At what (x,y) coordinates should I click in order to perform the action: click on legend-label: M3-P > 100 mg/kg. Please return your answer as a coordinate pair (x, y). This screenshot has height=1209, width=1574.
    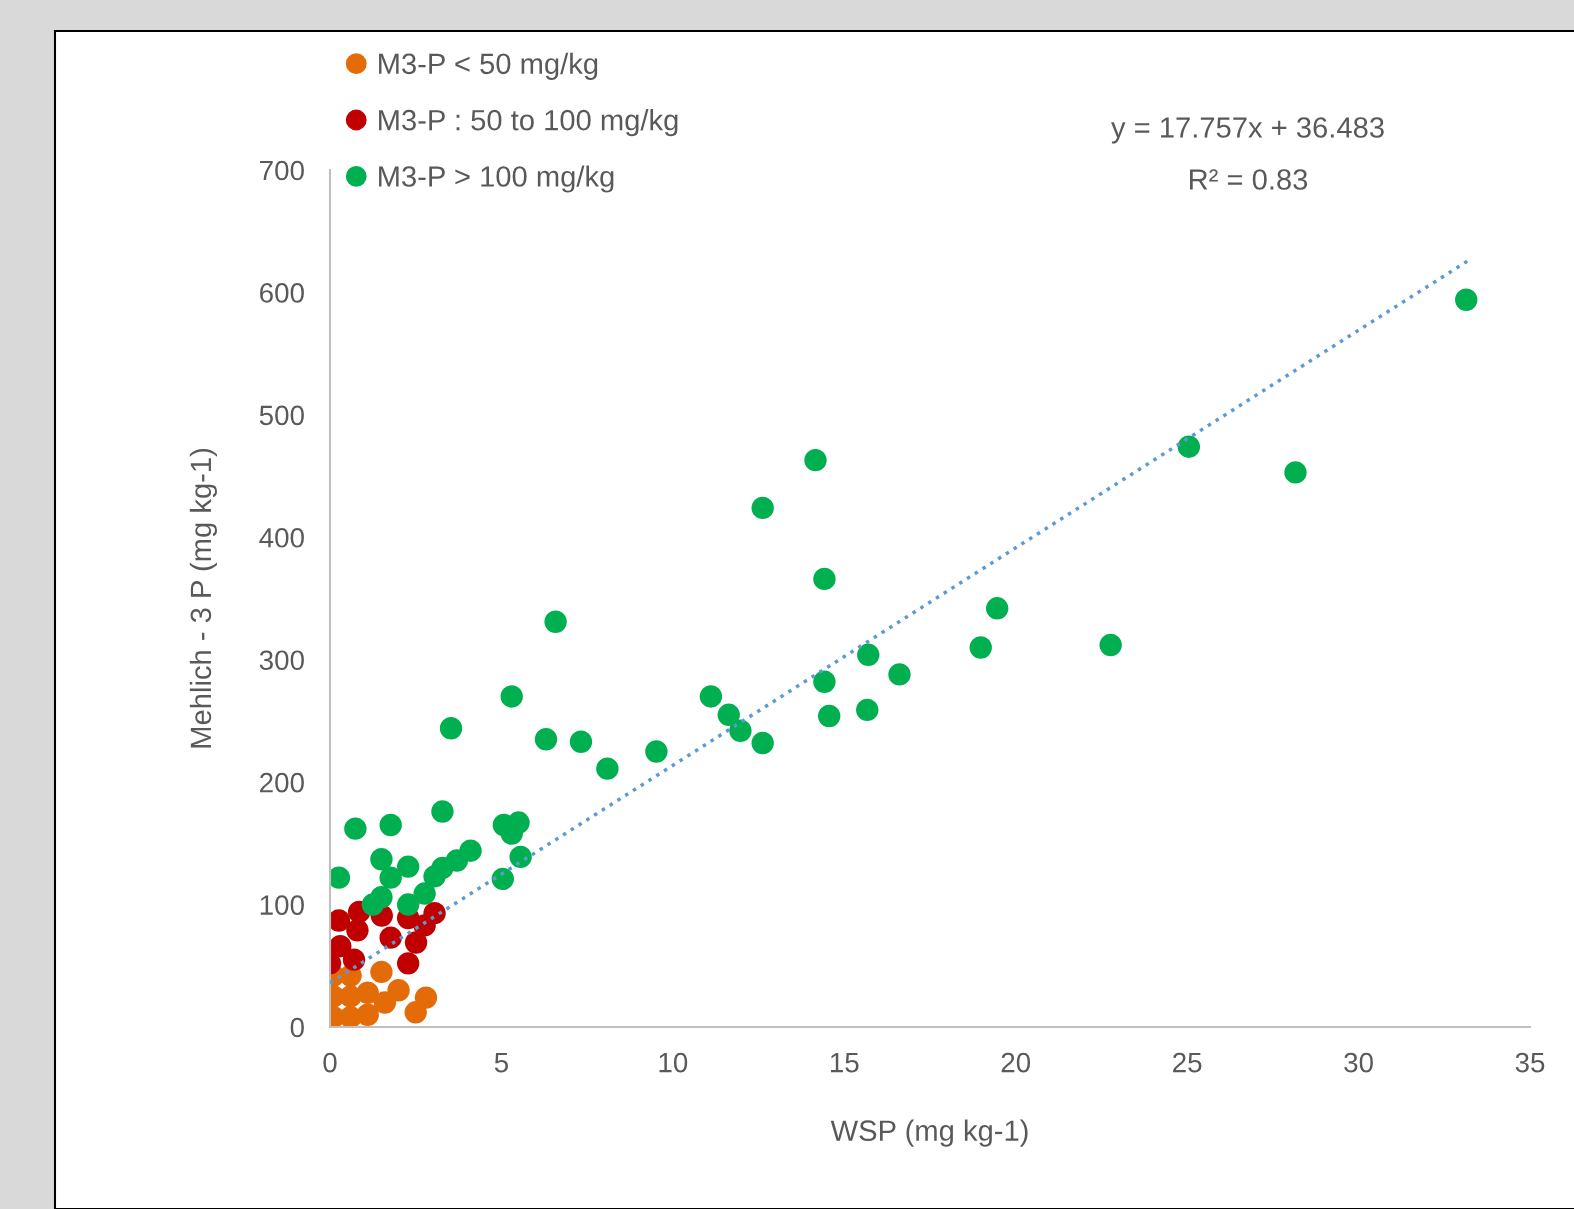
    Looking at the image, I should click on (496, 179).